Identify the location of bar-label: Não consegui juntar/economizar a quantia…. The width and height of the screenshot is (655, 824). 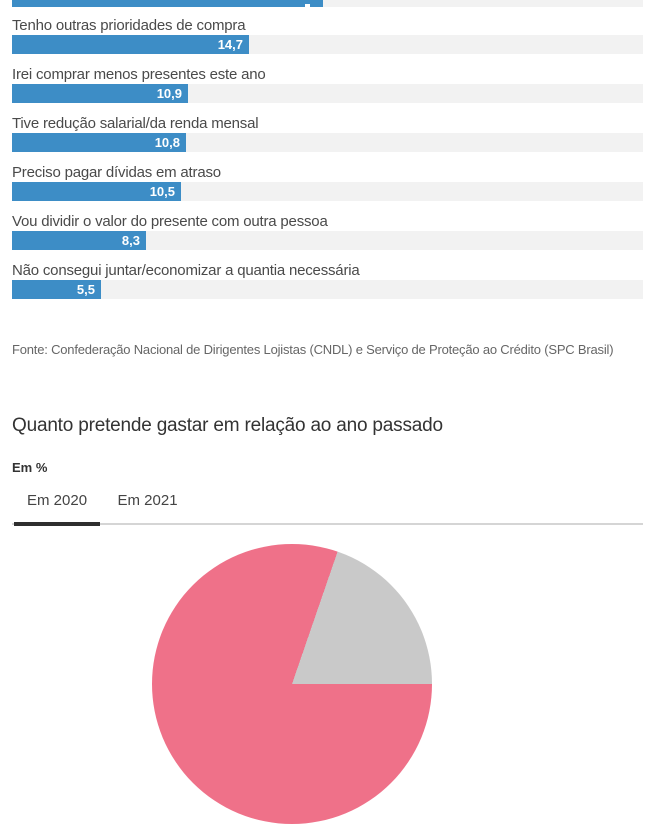
(186, 270).